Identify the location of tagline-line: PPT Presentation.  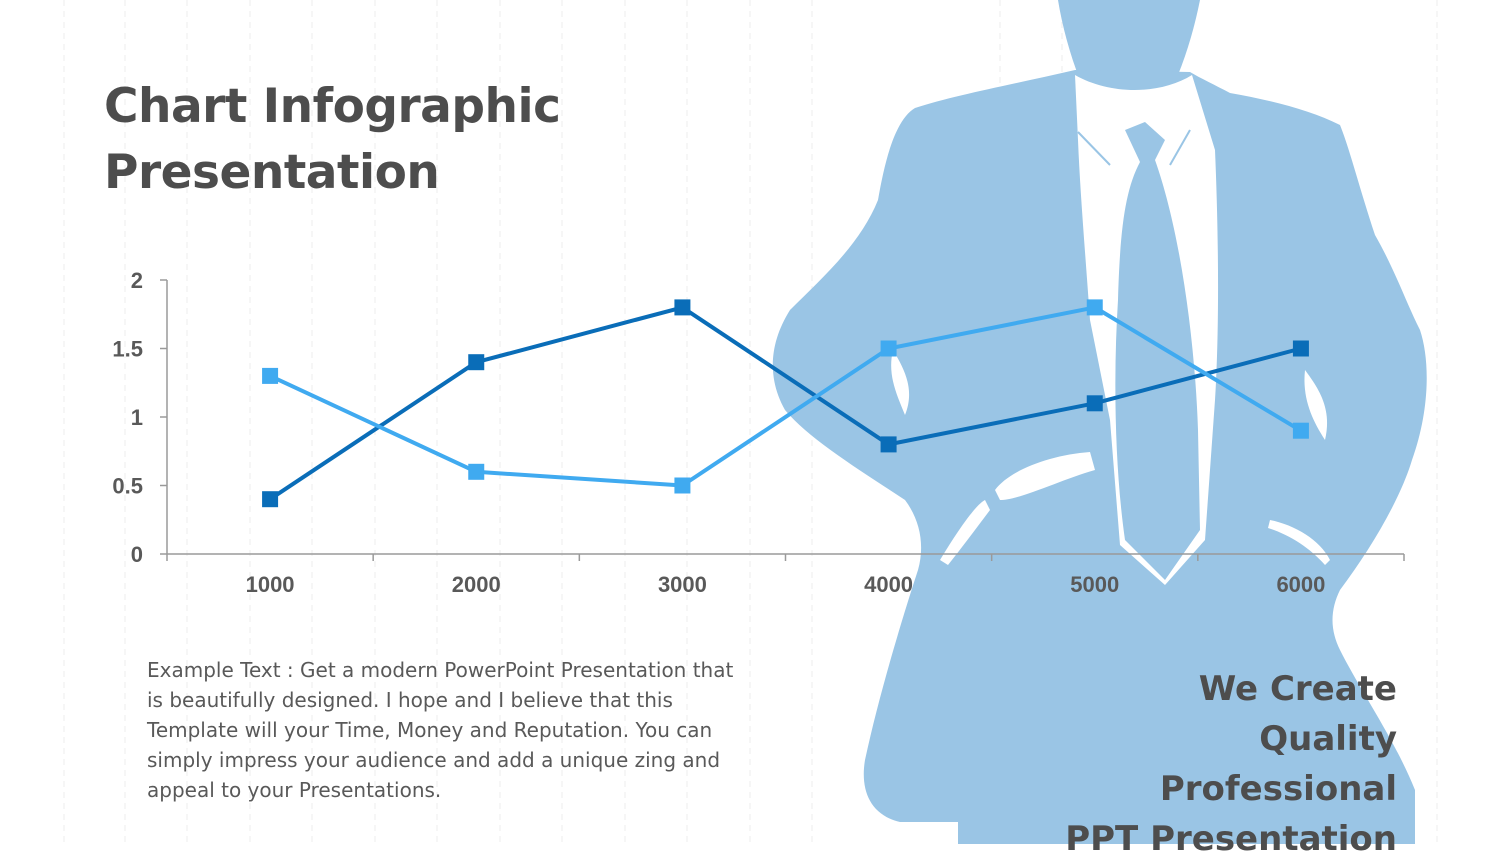
(1231, 839).